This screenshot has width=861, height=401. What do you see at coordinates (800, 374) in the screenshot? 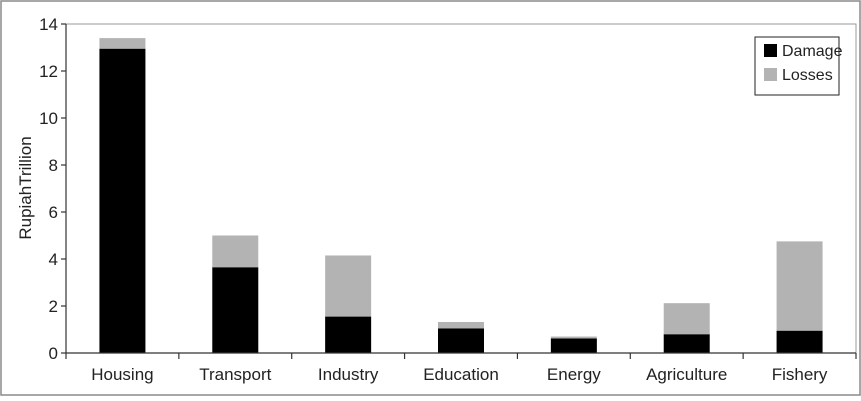
I see `x-tick-label-fishery: Fishery` at bounding box center [800, 374].